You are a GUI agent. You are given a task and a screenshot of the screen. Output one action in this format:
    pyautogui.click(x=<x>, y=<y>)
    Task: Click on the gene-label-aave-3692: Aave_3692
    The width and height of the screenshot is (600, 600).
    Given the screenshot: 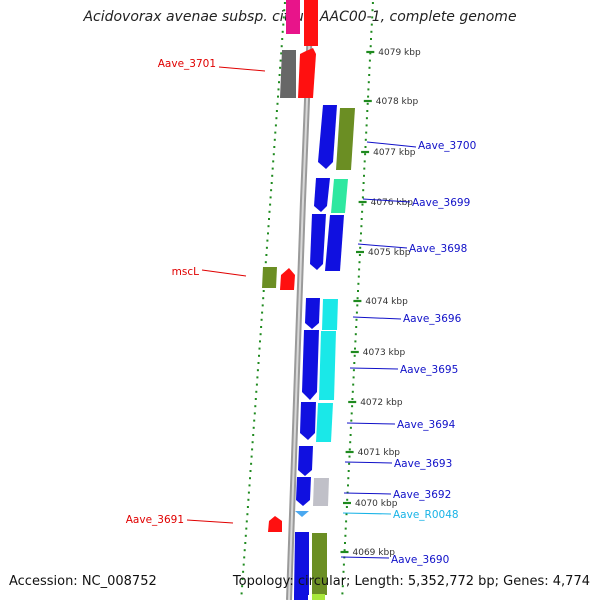 What is the action you would take?
    pyautogui.click(x=422, y=495)
    